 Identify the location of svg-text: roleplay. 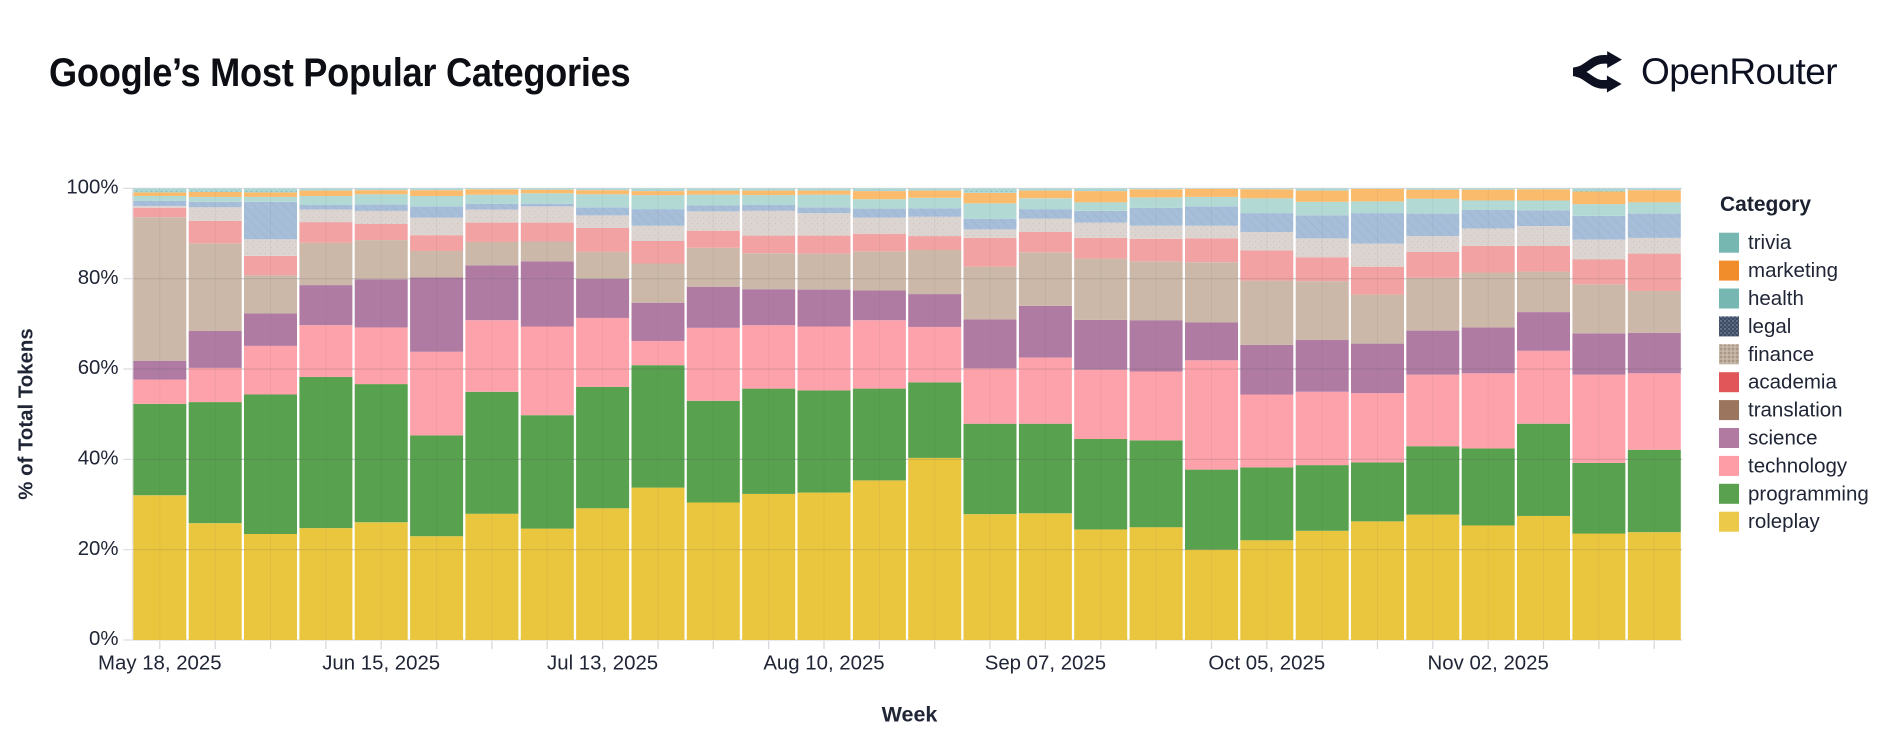
(1784, 521).